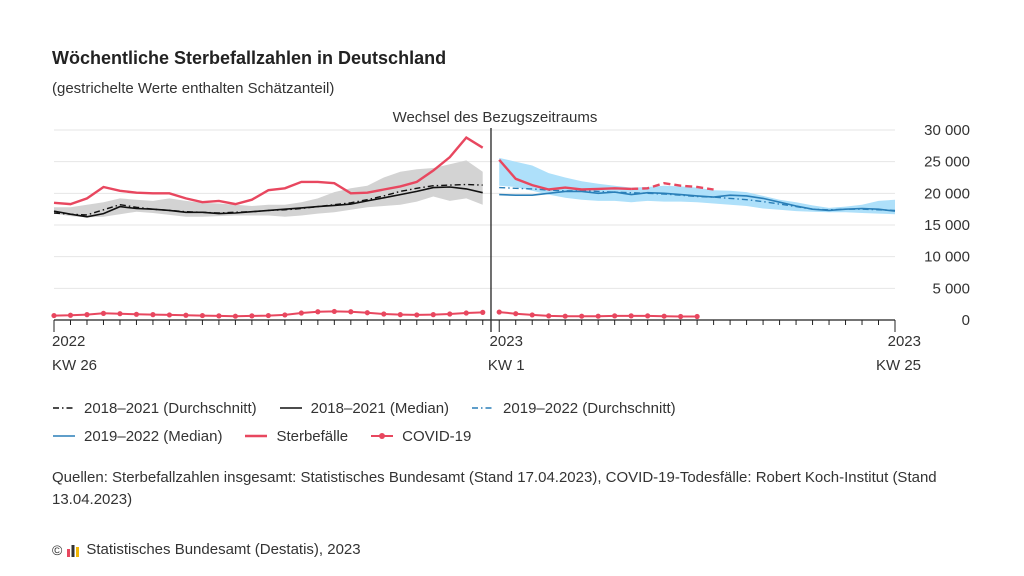  What do you see at coordinates (951, 288) in the screenshot?
I see `y-tick-label: 5 000` at bounding box center [951, 288].